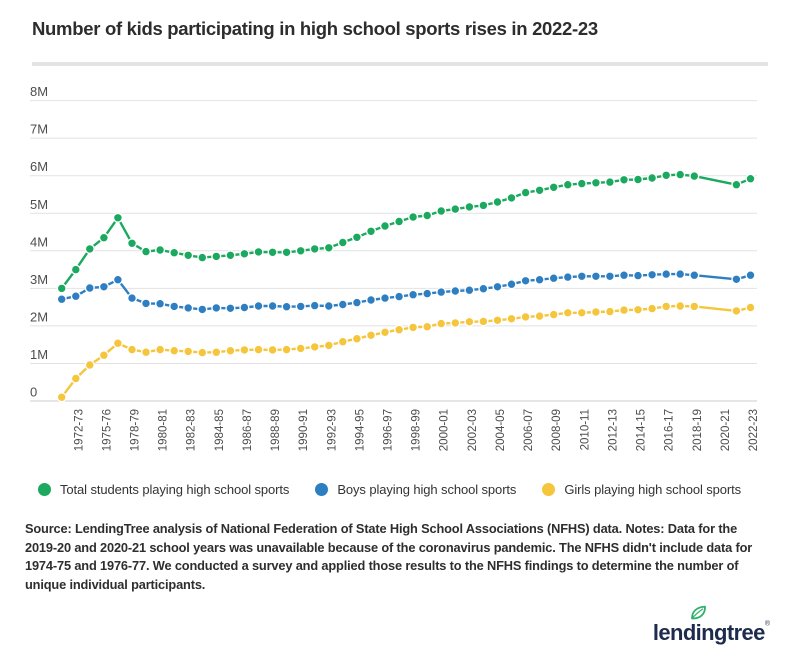 This screenshot has width=800, height=660. I want to click on y-tick-label: 5M, so click(39, 204).